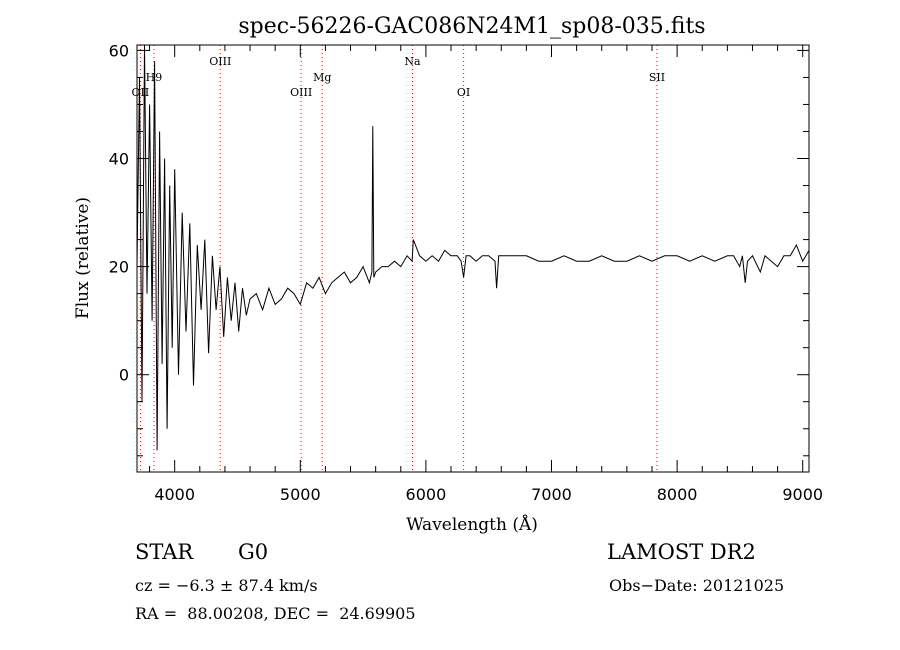 The height and width of the screenshot is (650, 900). Describe the element at coordinates (83, 258) in the screenshot. I see `y-axis-label: Flux (relative)` at that location.